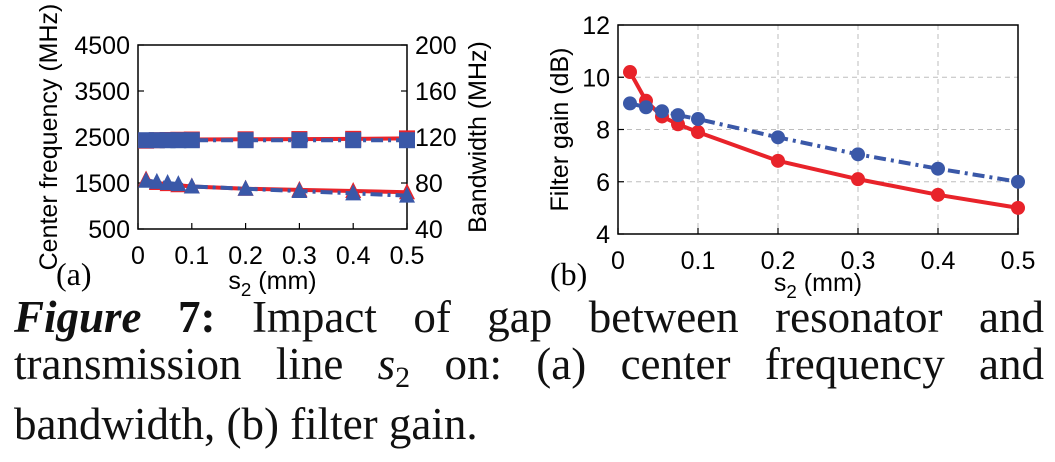 This screenshot has height=462, width=1055. What do you see at coordinates (246, 289) in the screenshot?
I see `panel-a-x-axis-label-subscript: 2` at bounding box center [246, 289].